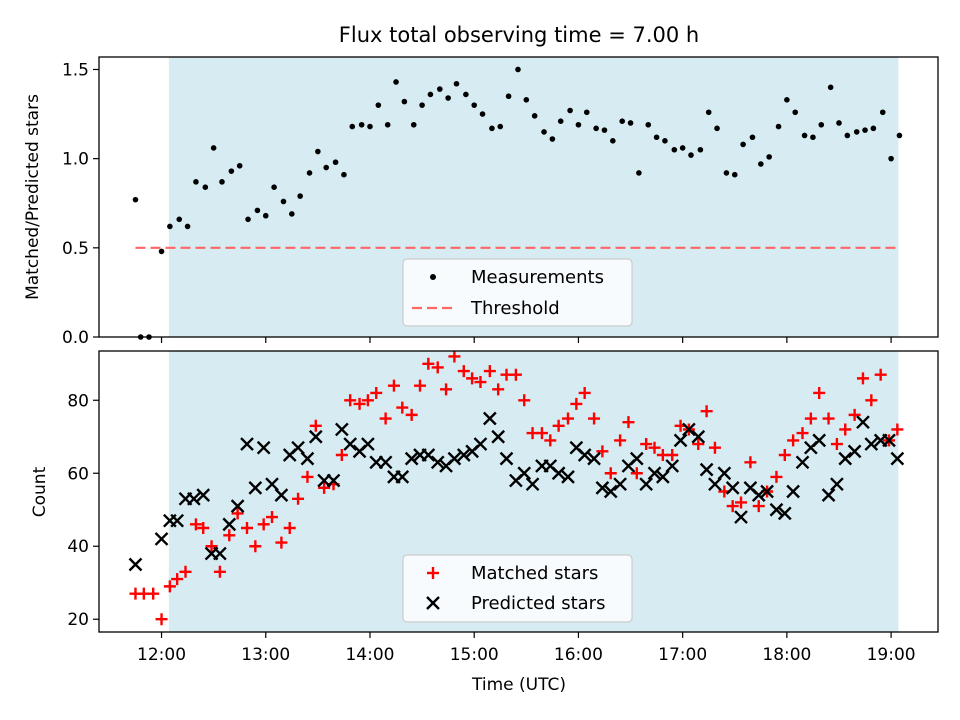 Image resolution: width=960 pixels, height=720 pixels. What do you see at coordinates (80, 204) in the screenshot?
I see `top-y-axis: 0.0 0.5 1.0 1.5` at bounding box center [80, 204].